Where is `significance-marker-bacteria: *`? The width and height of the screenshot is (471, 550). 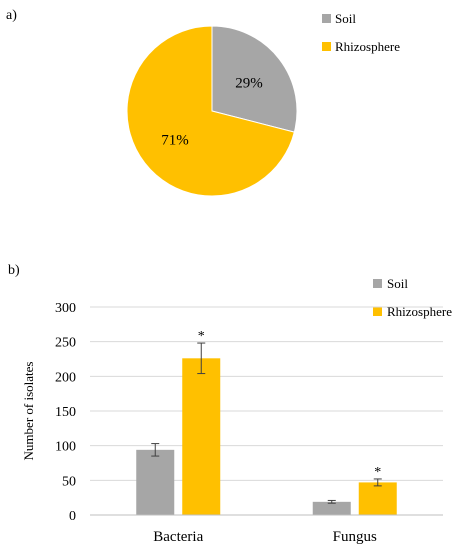 significance-marker-bacteria: * is located at coordinates (201, 336).